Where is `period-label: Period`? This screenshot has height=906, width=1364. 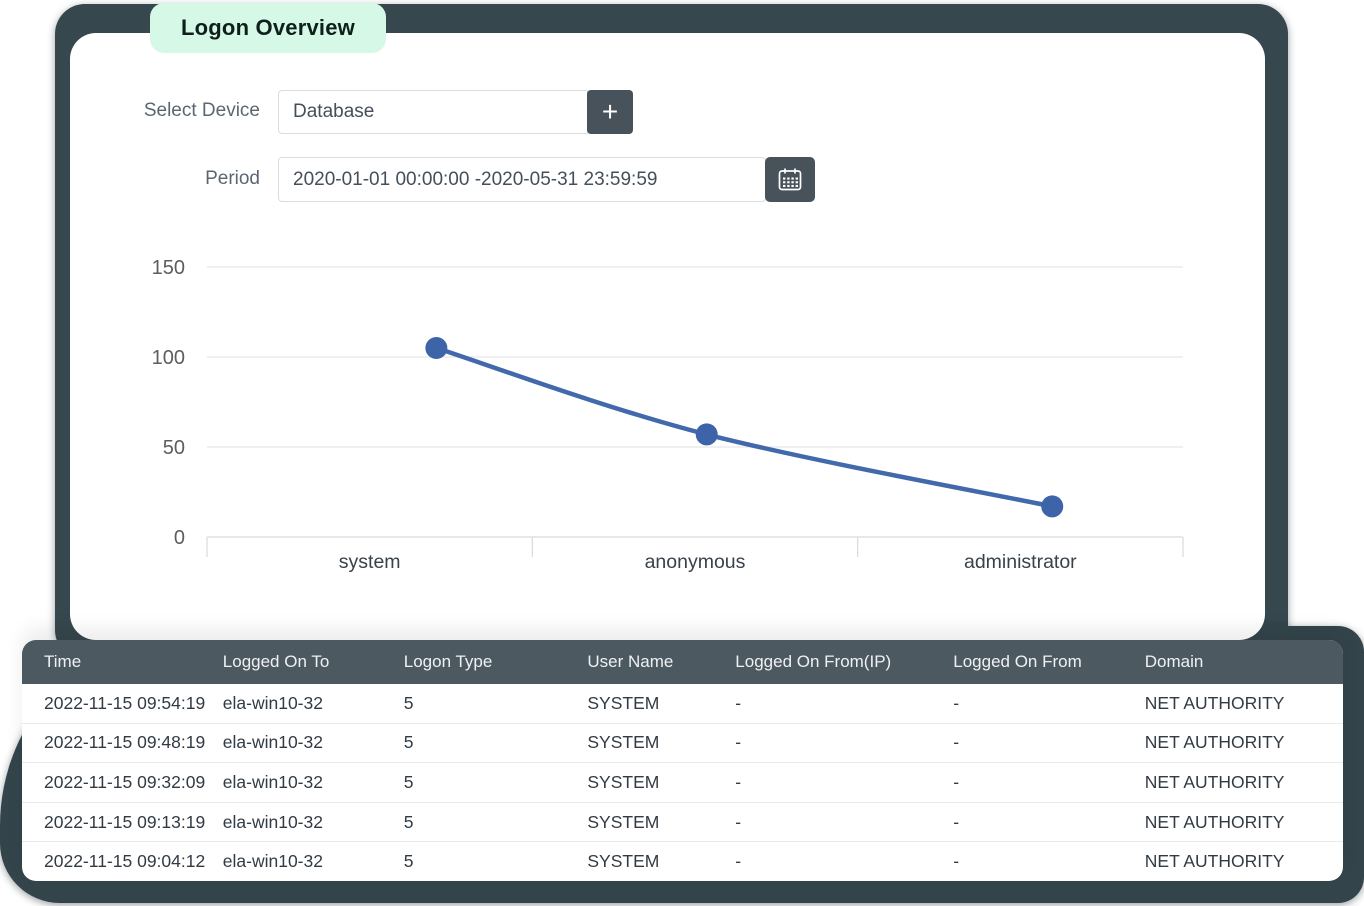 period-label: Period is located at coordinates (232, 178).